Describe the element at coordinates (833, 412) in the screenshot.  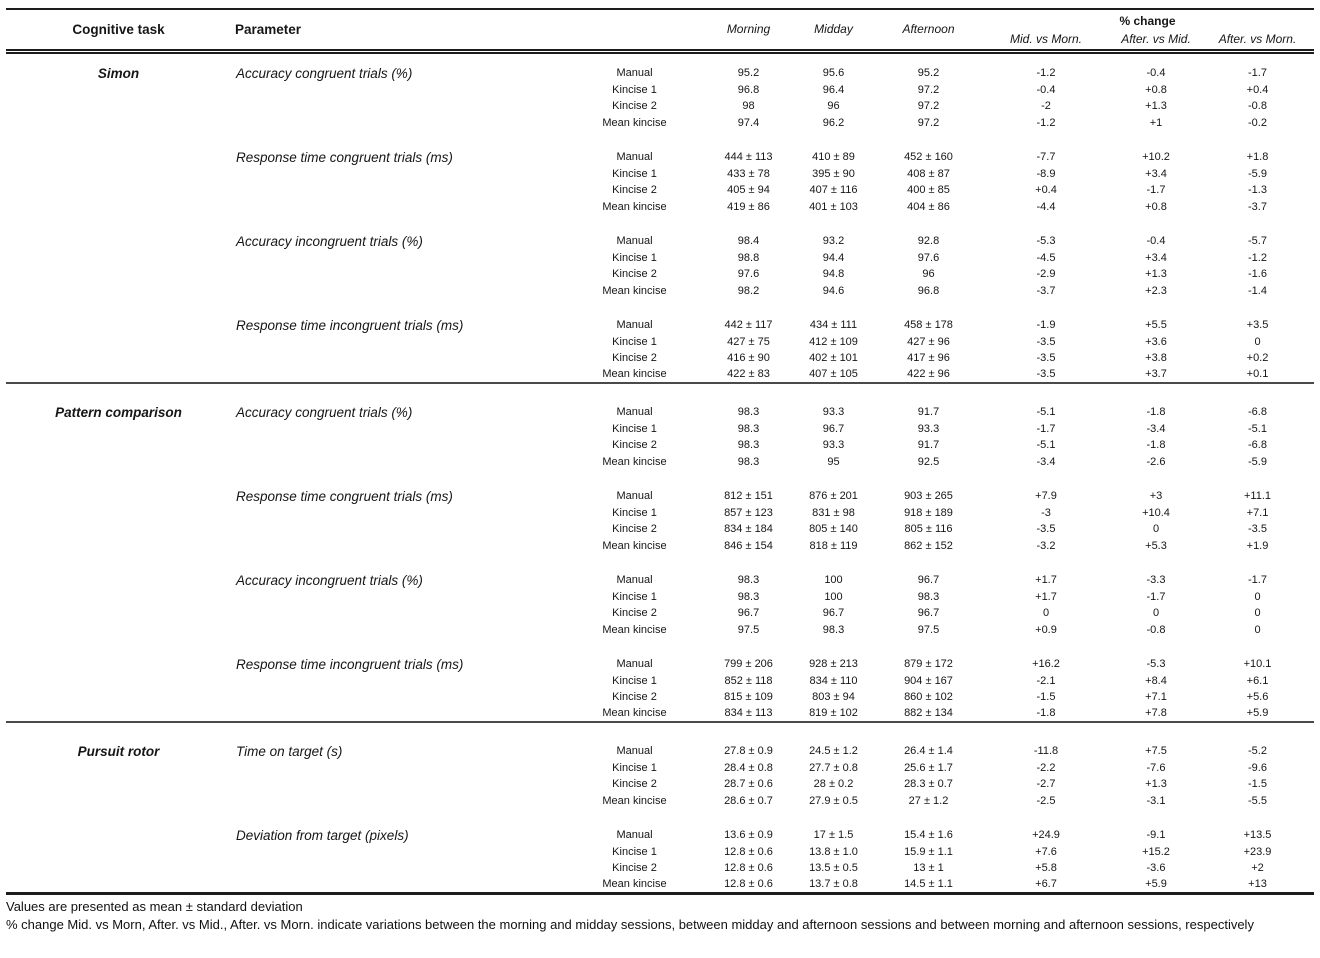
I see `cell-midday: 93.3` at that location.